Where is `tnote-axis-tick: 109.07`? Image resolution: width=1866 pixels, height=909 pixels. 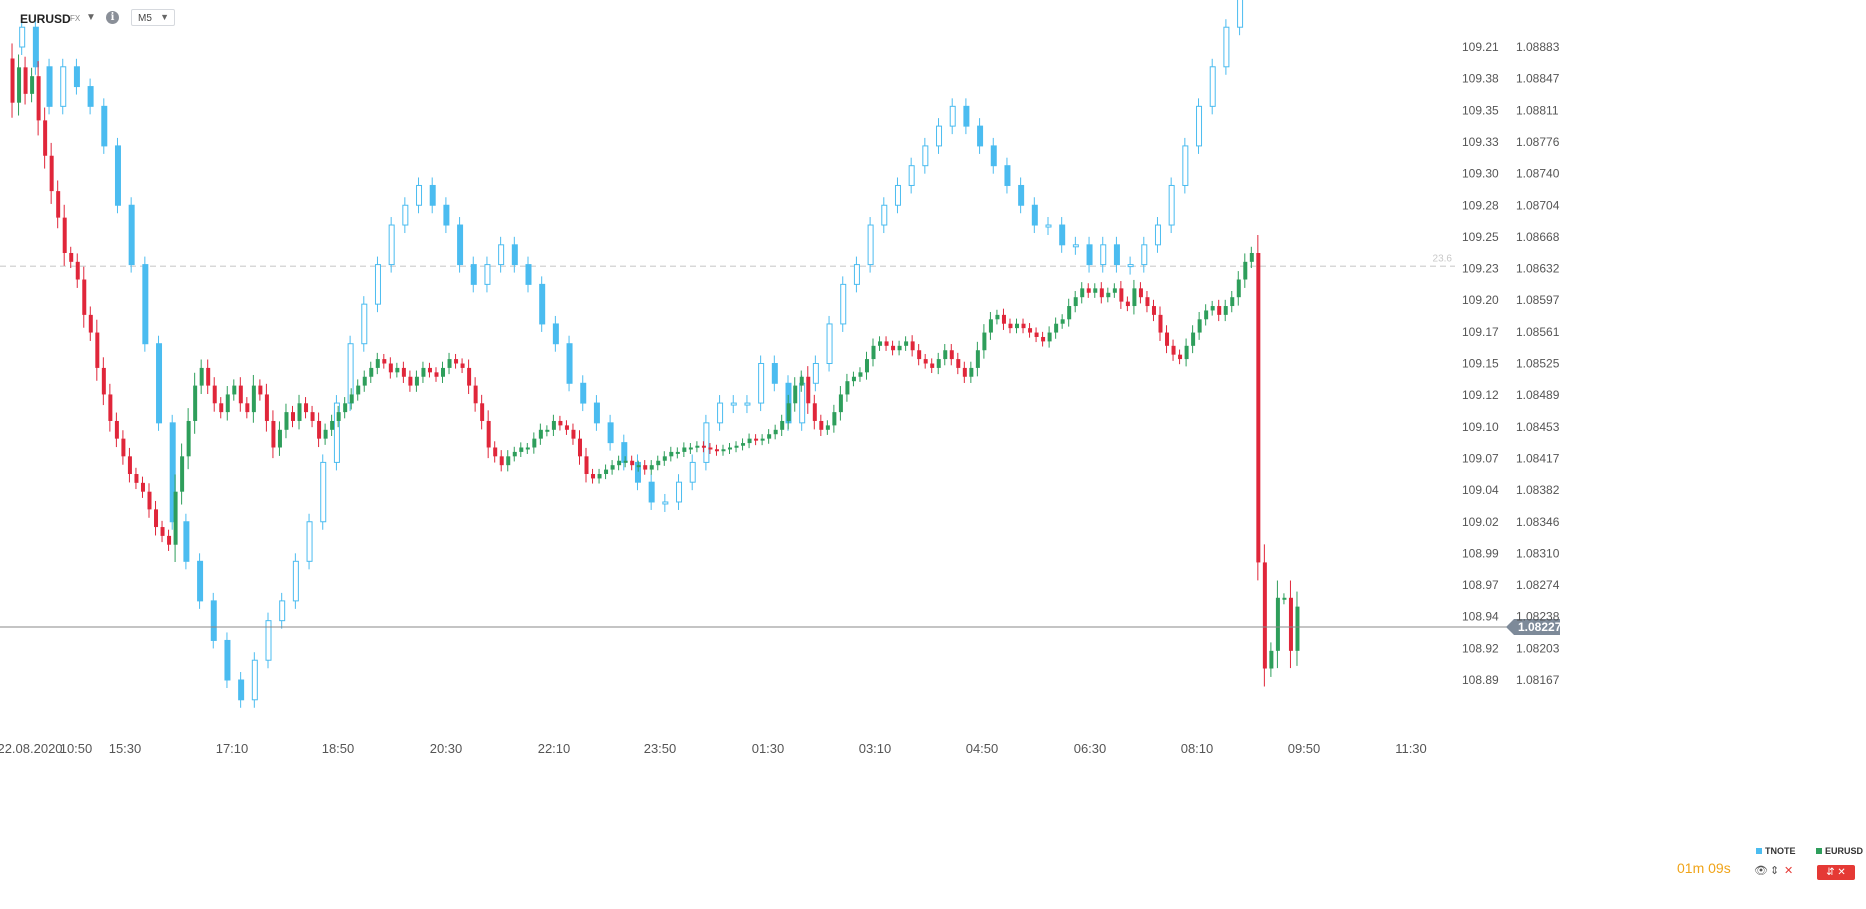
tnote-axis-tick: 109.07 is located at coordinates (1480, 458).